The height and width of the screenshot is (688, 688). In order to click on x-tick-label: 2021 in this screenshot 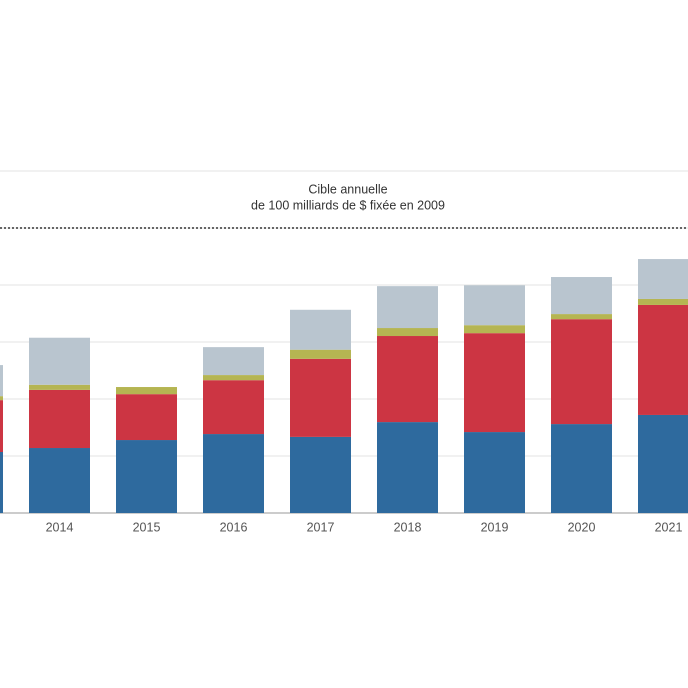, I will do `click(669, 527)`.